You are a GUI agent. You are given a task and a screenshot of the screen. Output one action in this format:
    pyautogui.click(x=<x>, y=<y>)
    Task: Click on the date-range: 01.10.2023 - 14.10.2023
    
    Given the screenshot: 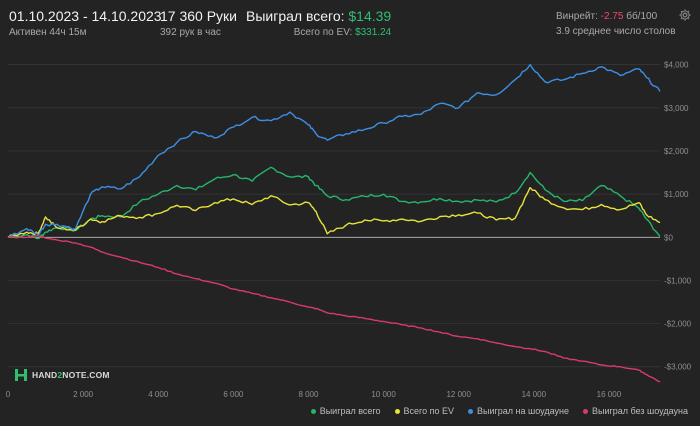 What is the action you would take?
    pyautogui.click(x=85, y=16)
    